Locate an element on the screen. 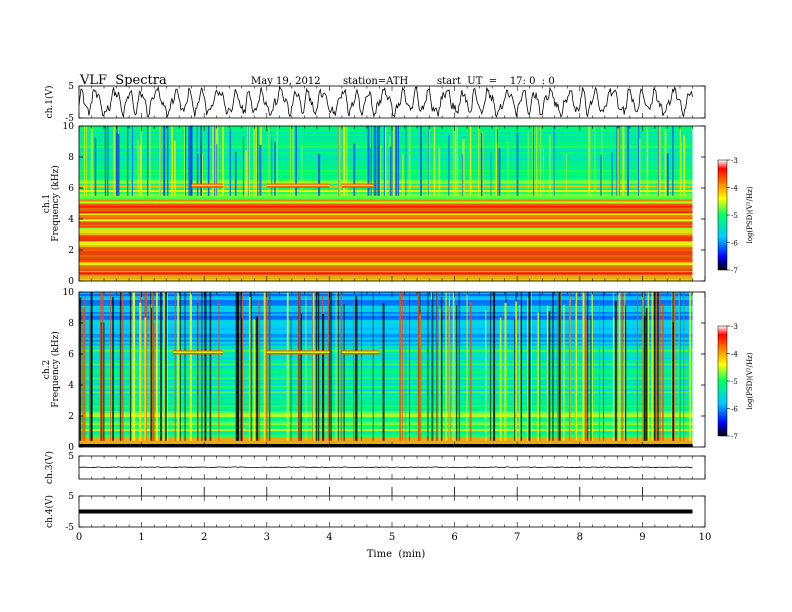 This screenshot has height=612, width=792. colorbar-tick-label: -5 is located at coordinates (734, 216).